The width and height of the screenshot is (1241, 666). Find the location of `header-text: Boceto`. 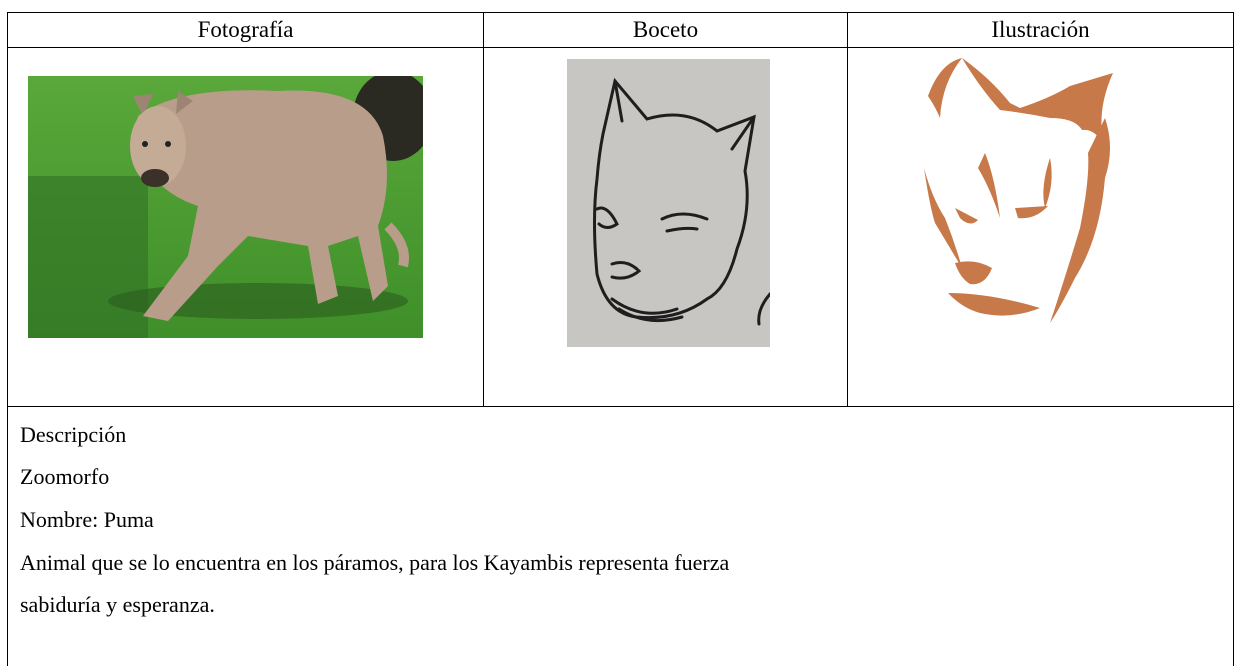

header-text: Boceto is located at coordinates (665, 29).